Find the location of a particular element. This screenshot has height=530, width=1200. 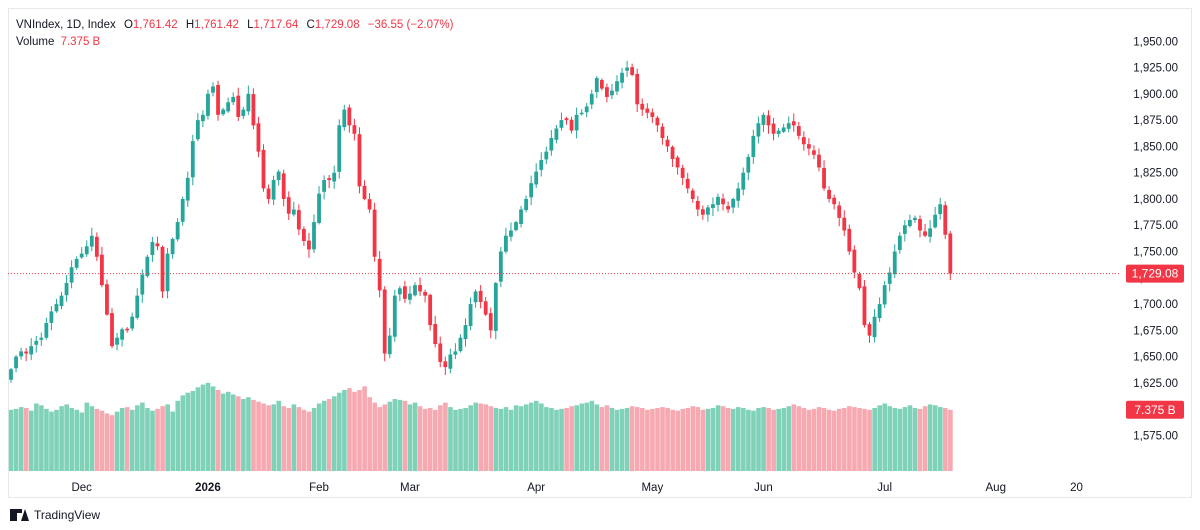

price-tick-label: 1,875.00 is located at coordinates (1155, 121).